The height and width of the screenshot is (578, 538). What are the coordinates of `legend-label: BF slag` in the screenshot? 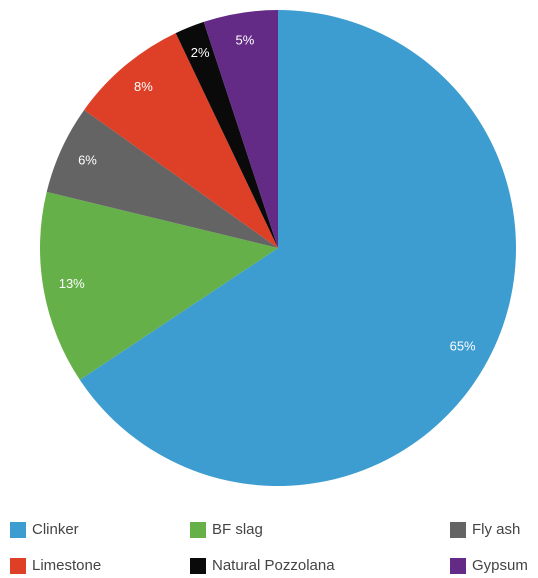 It's located at (237, 529).